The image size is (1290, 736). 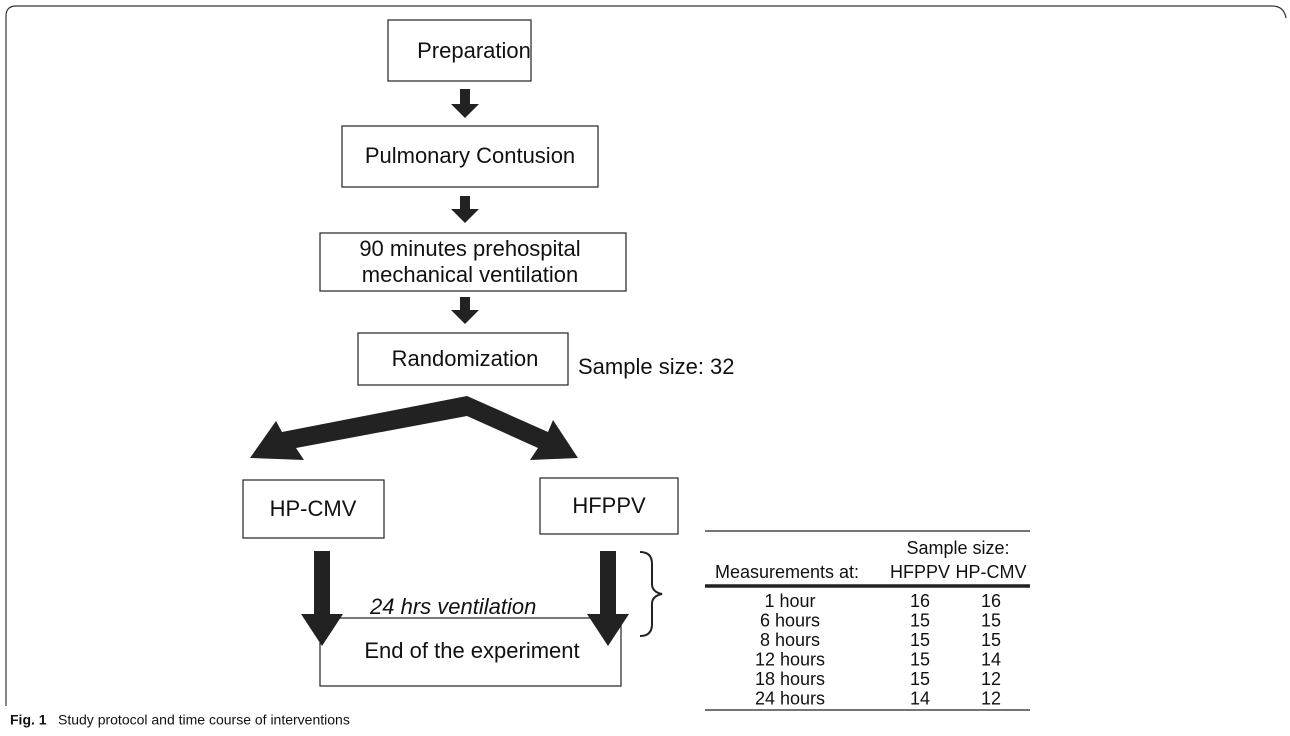 I want to click on brace, so click(x=651, y=594).